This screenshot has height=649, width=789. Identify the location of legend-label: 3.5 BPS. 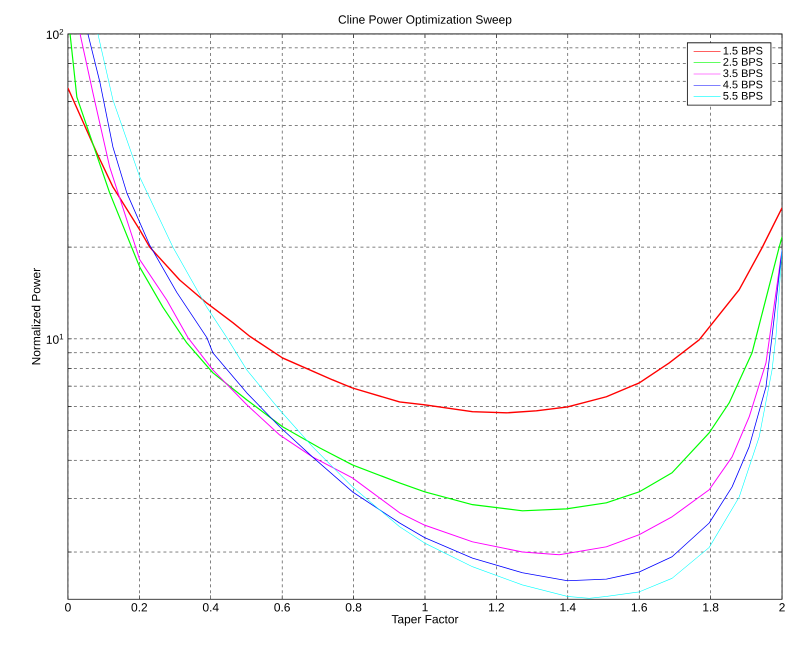
(742, 73).